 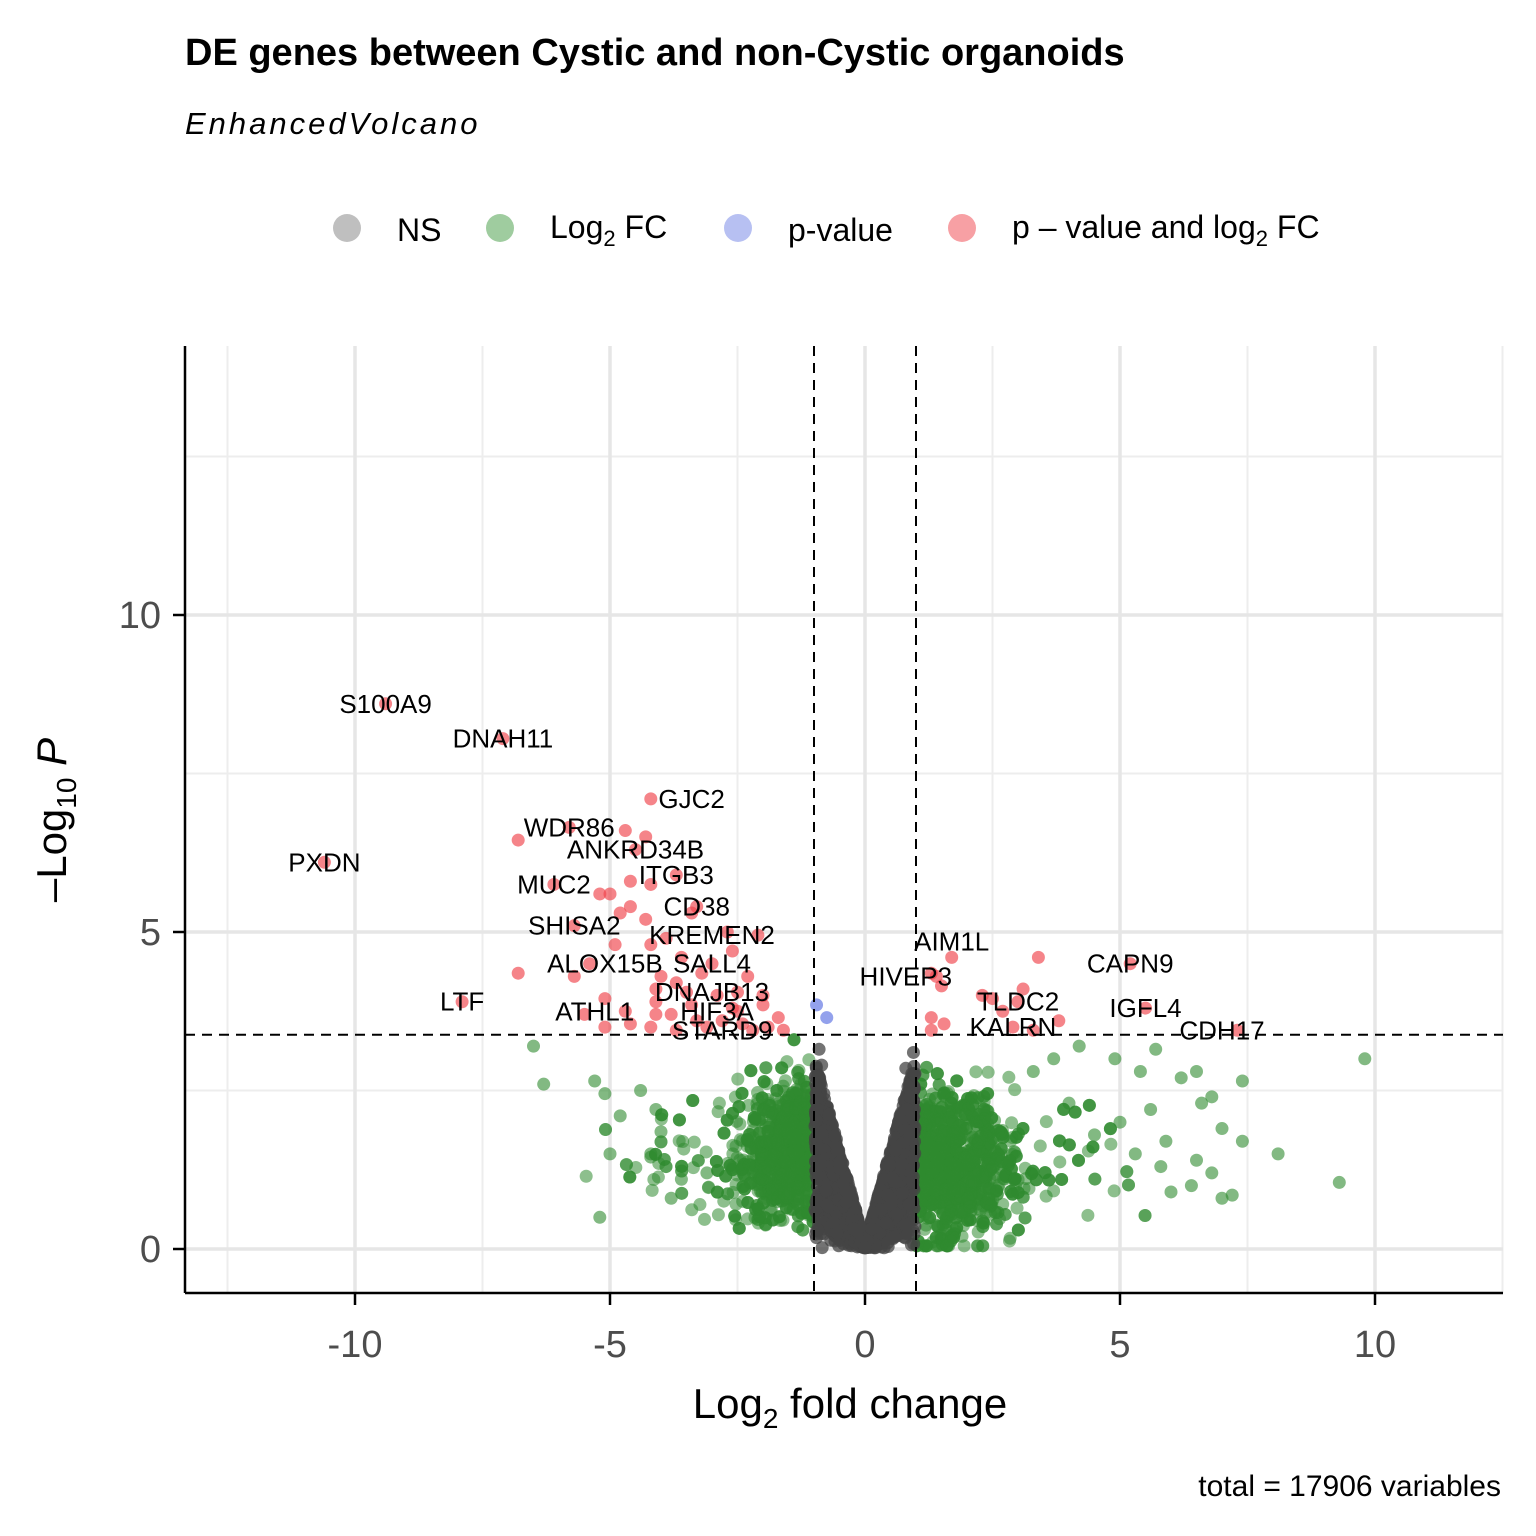 What do you see at coordinates (610, 1345) in the screenshot?
I see `x-tick-label: -5` at bounding box center [610, 1345].